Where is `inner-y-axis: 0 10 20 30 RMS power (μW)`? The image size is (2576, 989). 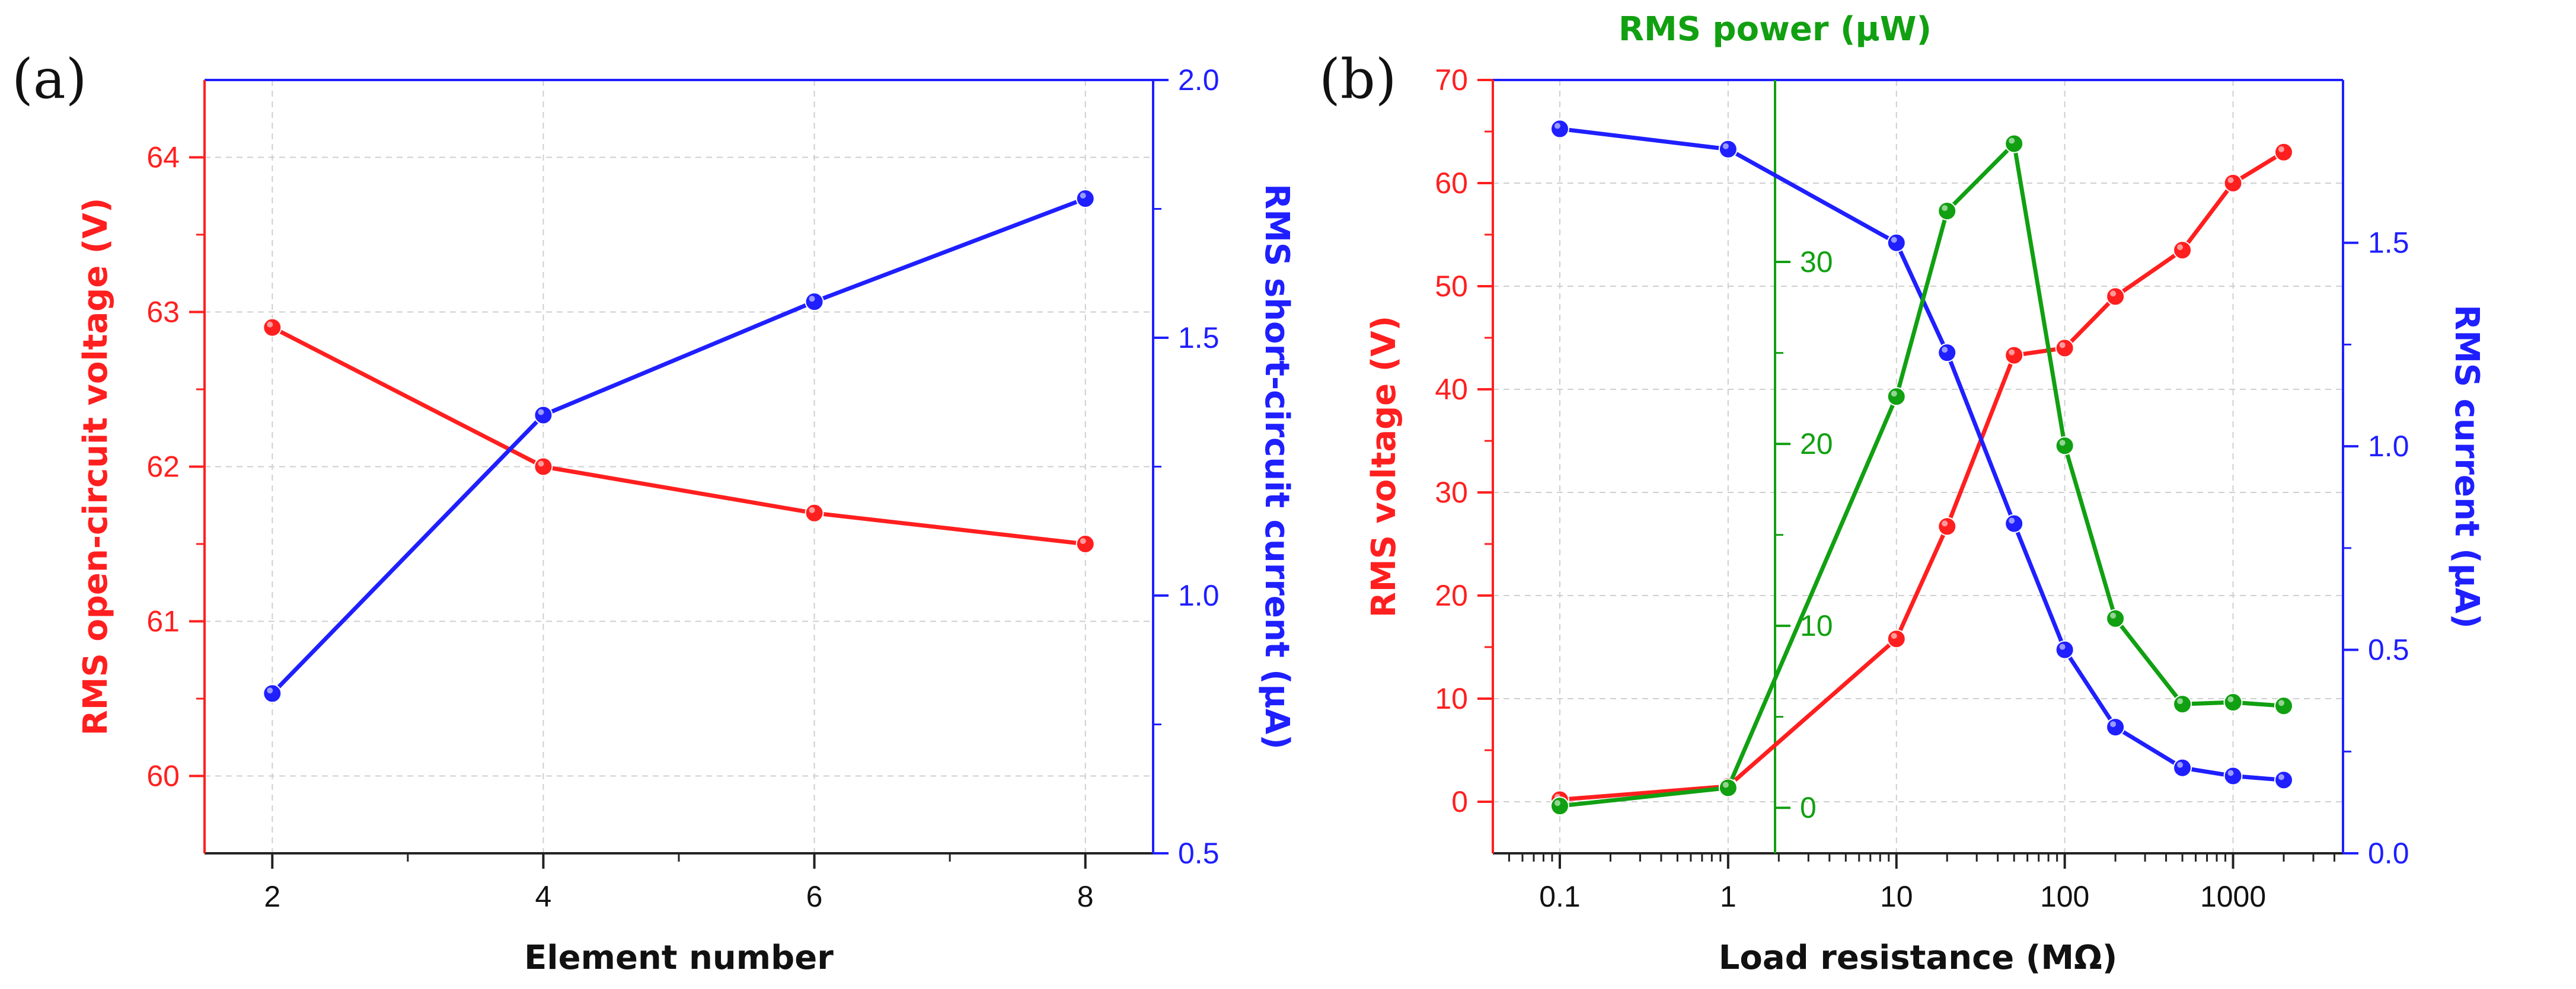
inner-y-axis: 0 10 20 30 RMS power (μW) is located at coordinates (1775, 431).